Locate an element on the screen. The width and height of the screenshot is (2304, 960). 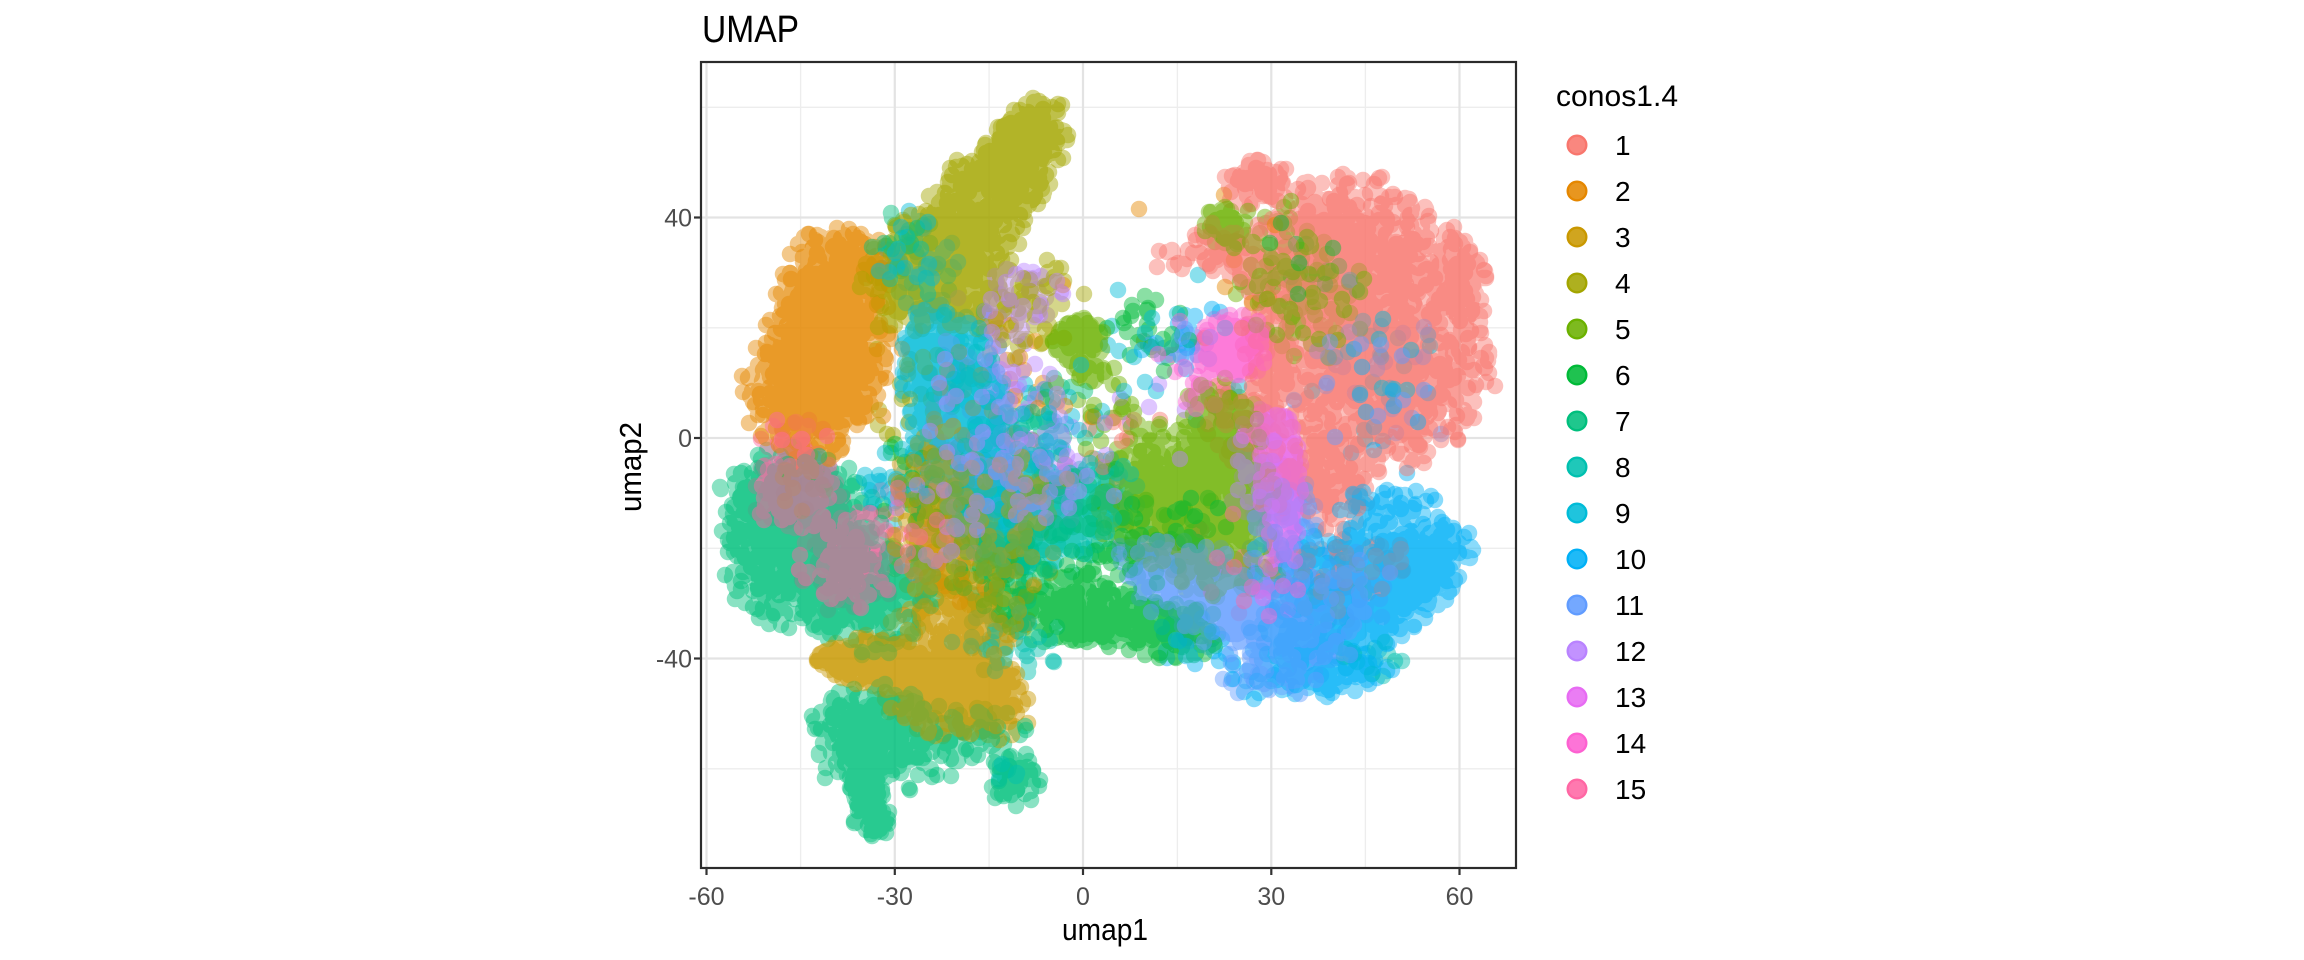
svg-text: -40 is located at coordinates (674, 660).